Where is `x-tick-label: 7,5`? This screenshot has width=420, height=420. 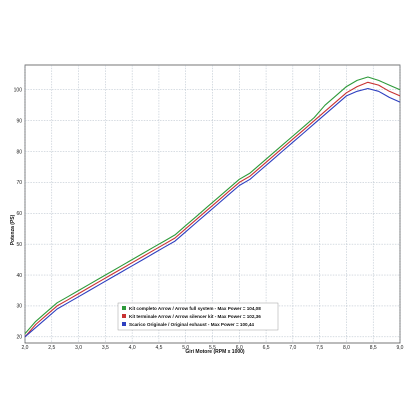
x-tick-label: 7,5 is located at coordinates (319, 348).